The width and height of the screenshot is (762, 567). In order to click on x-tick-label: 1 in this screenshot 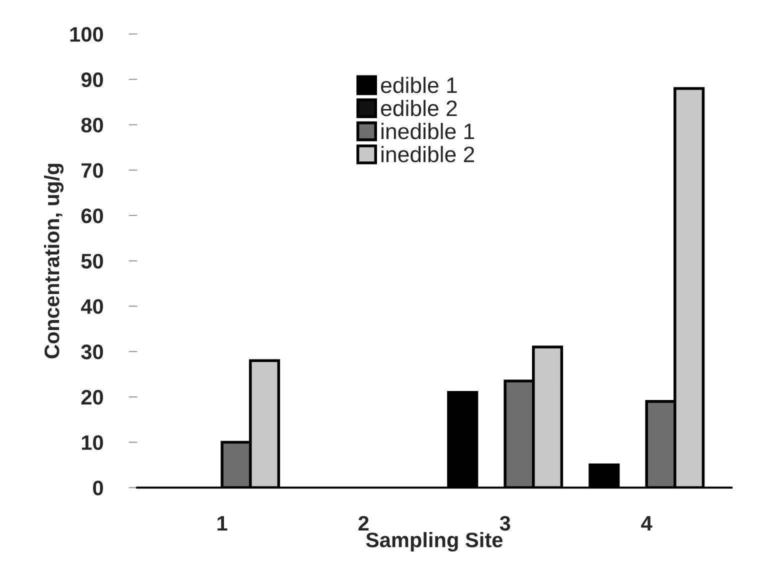, I will do `click(223, 523)`.